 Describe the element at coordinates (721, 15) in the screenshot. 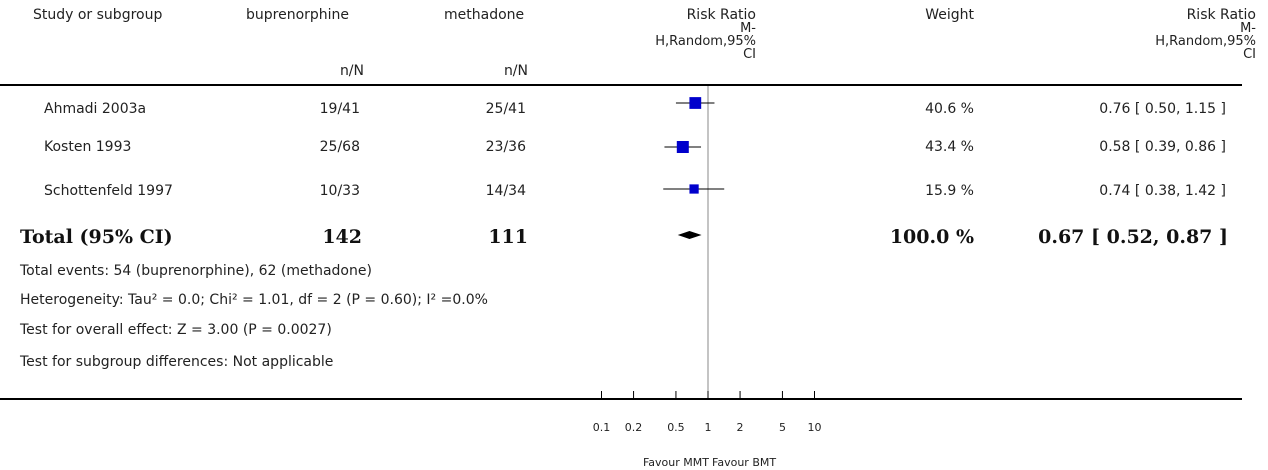

I see `rr-title: Risk Ratio` at that location.